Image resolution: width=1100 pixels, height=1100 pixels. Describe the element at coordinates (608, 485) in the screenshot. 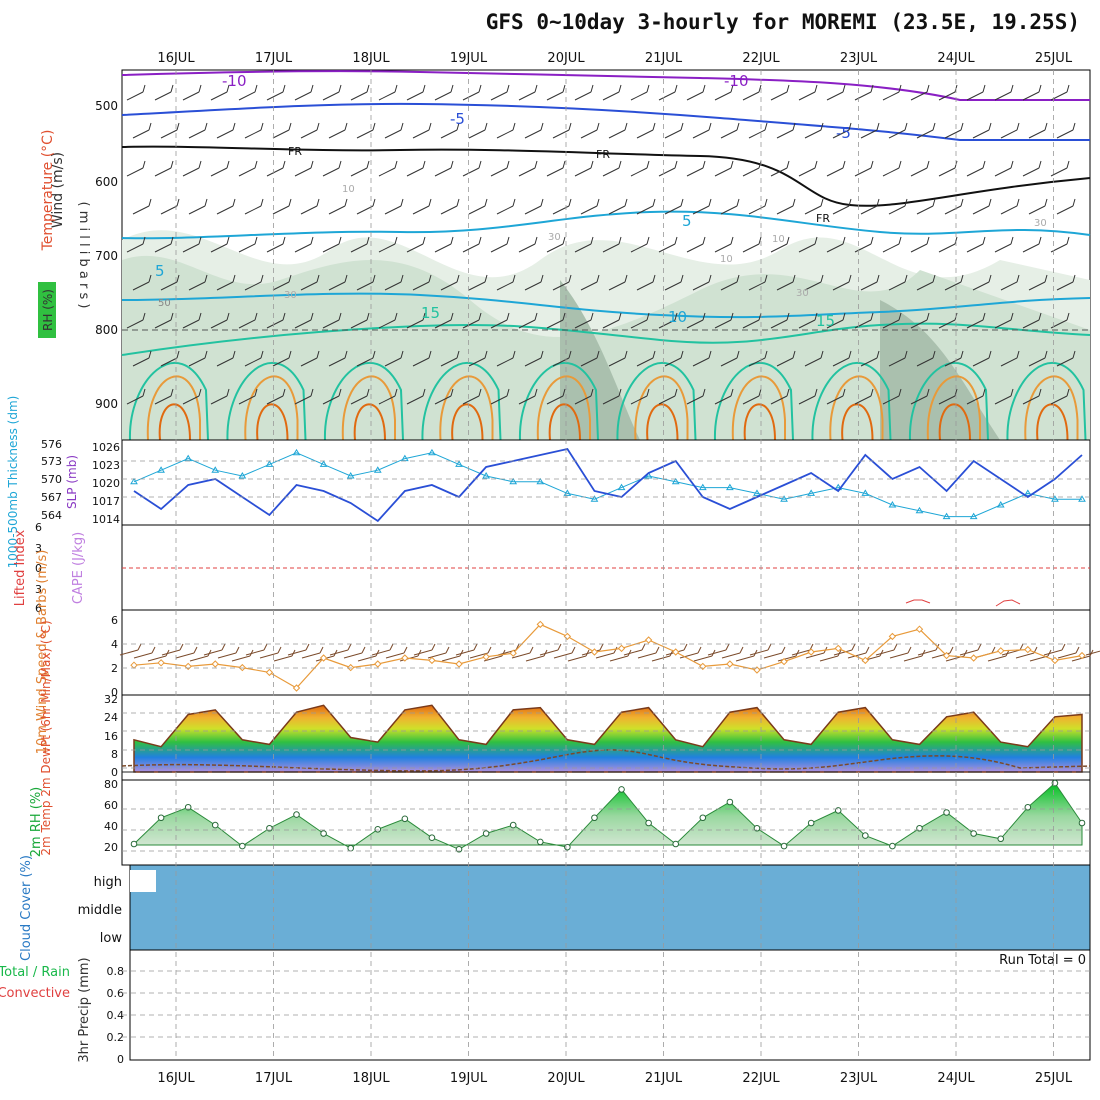

I see `slp-series` at that location.